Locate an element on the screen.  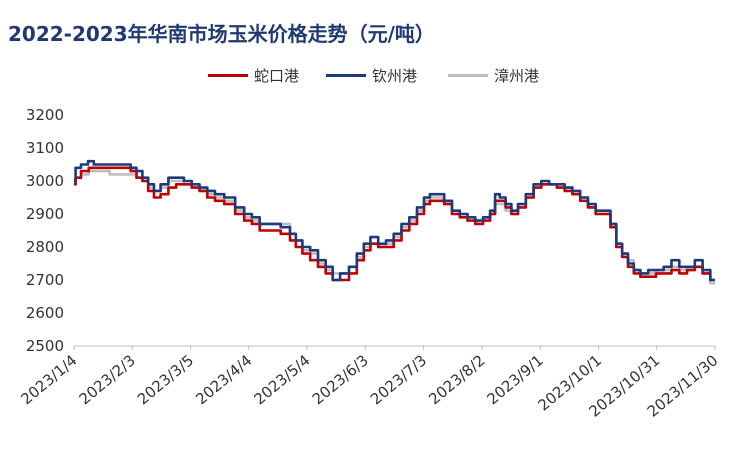
y-tick-label: 2800 is located at coordinates (45, 247).